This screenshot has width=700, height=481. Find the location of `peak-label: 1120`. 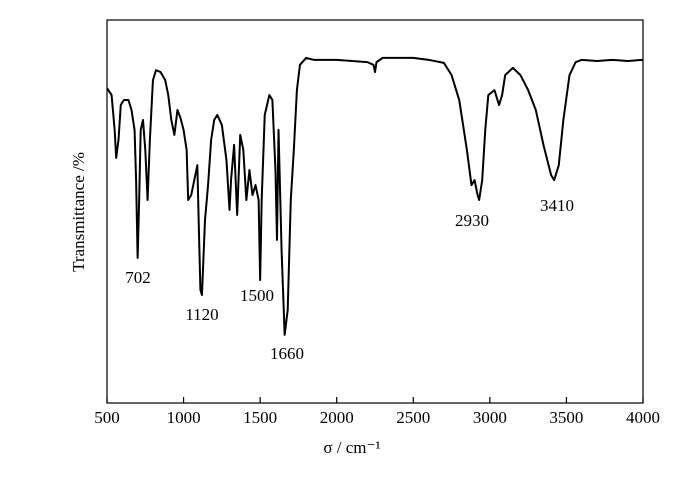

peak-label: 1120 is located at coordinates (201, 314).